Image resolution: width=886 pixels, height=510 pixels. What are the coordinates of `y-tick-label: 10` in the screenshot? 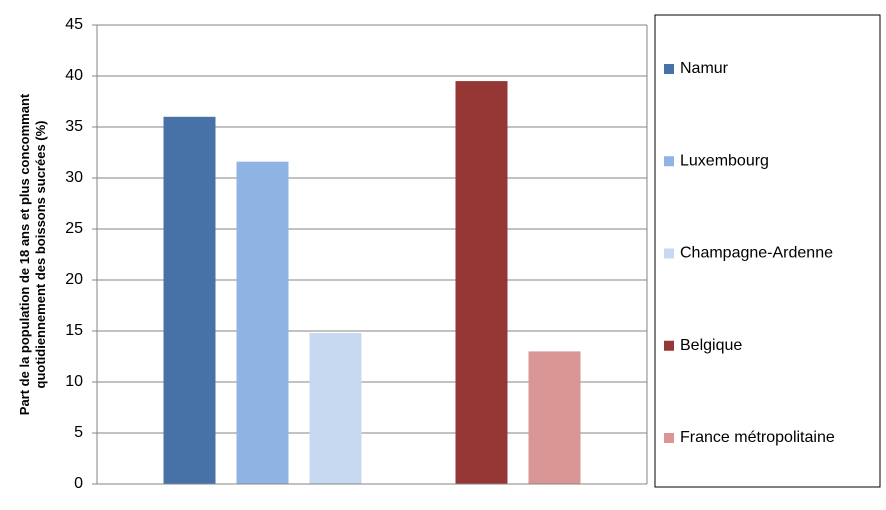 It's located at (74, 381).